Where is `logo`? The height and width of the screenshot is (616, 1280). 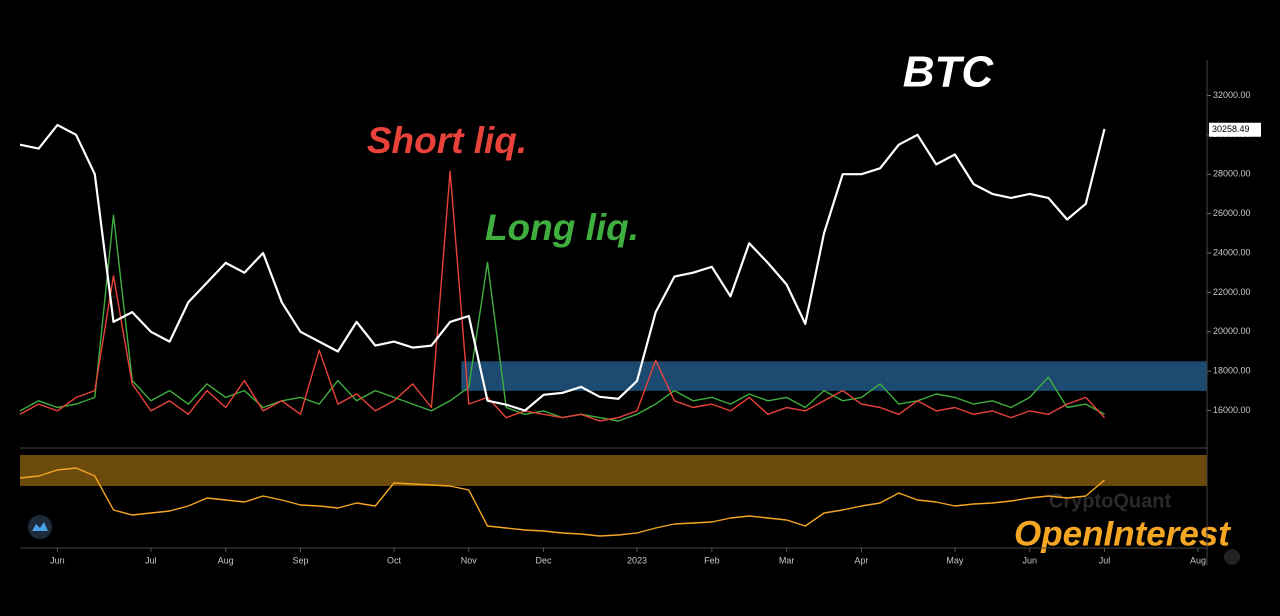 logo is located at coordinates (40, 527).